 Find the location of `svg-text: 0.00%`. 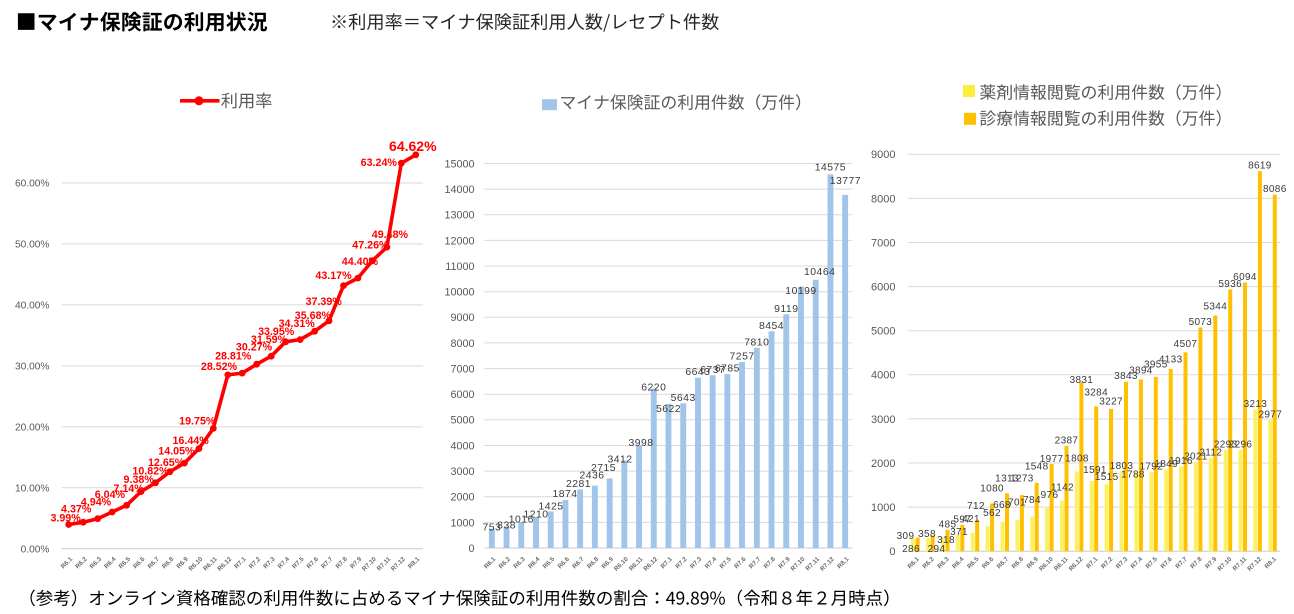

svg-text: 0.00% is located at coordinates (35, 550).